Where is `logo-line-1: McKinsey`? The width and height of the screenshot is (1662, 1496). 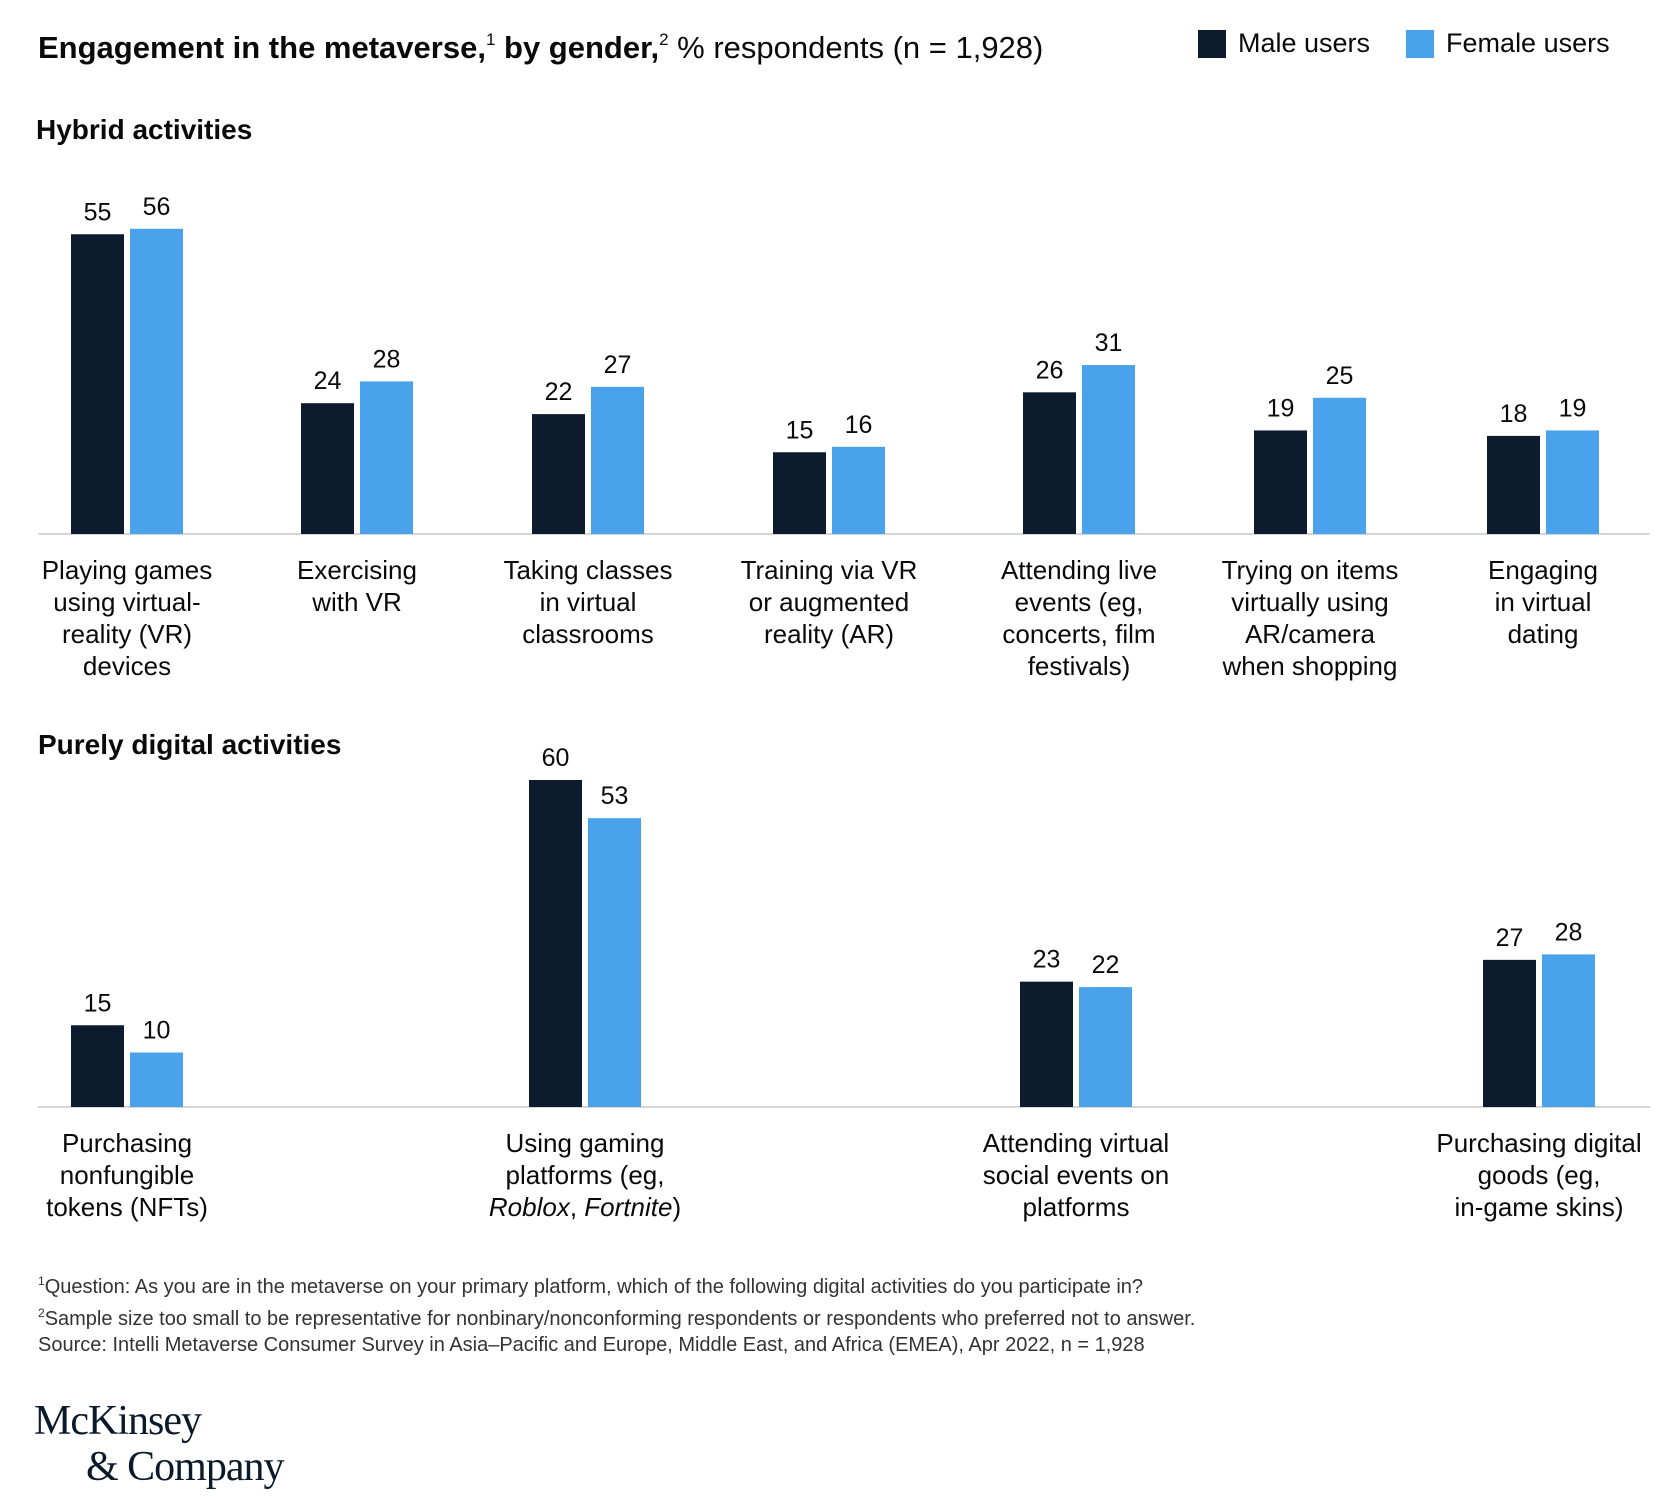
logo-line-1: McKinsey is located at coordinates (118, 1421).